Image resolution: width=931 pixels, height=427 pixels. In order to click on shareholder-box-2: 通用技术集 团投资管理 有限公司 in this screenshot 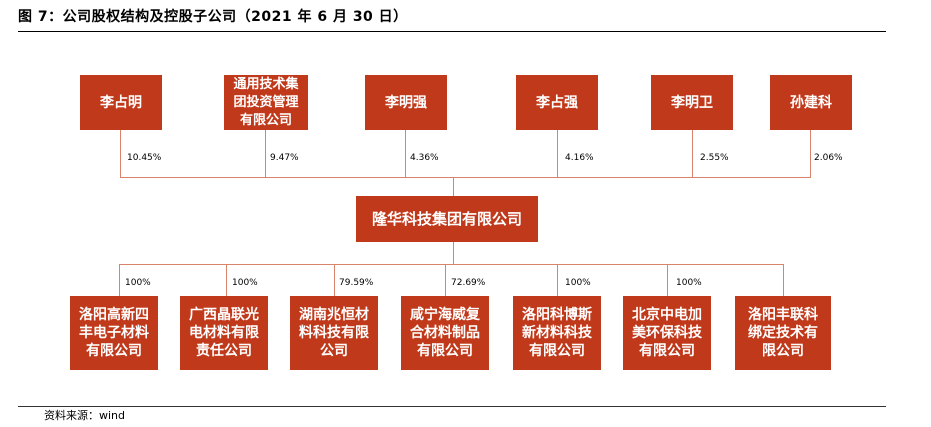, I will do `click(266, 102)`.